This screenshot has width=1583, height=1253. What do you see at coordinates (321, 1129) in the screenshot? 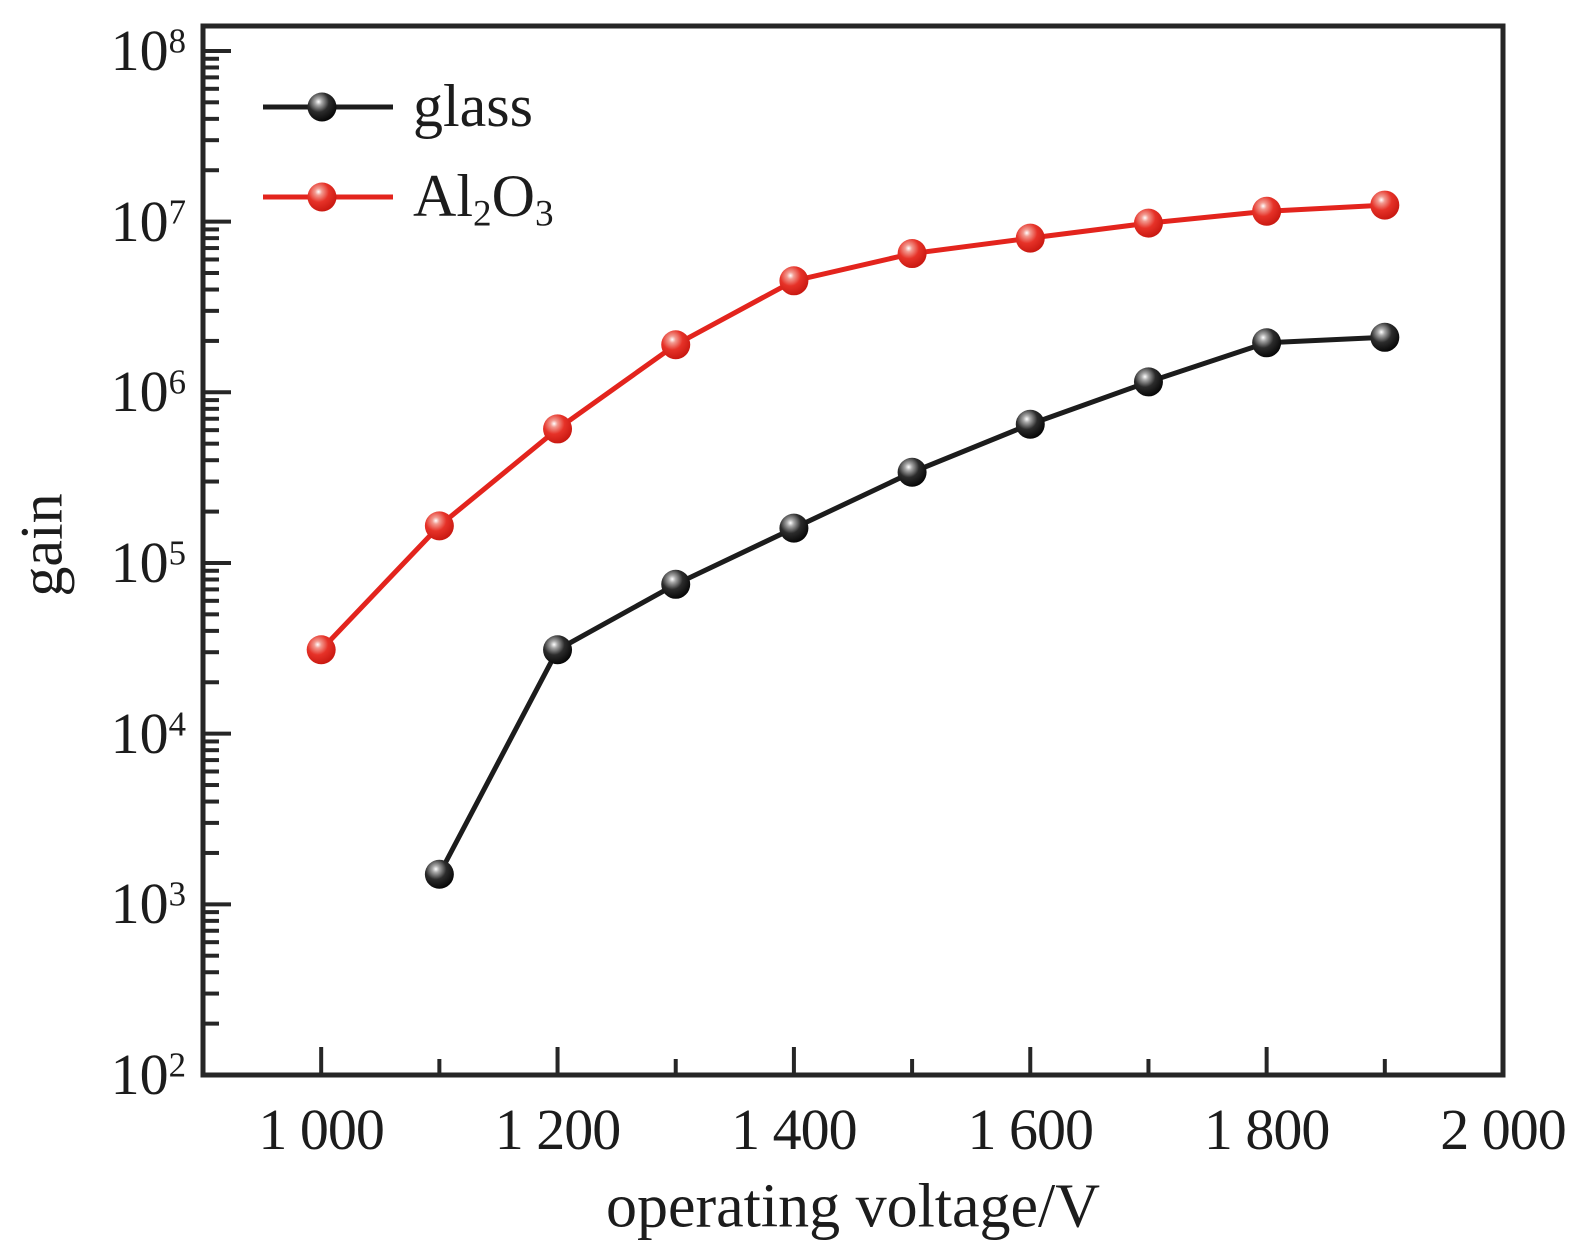
I see `x-tick-label: 1 000` at bounding box center [321, 1129].